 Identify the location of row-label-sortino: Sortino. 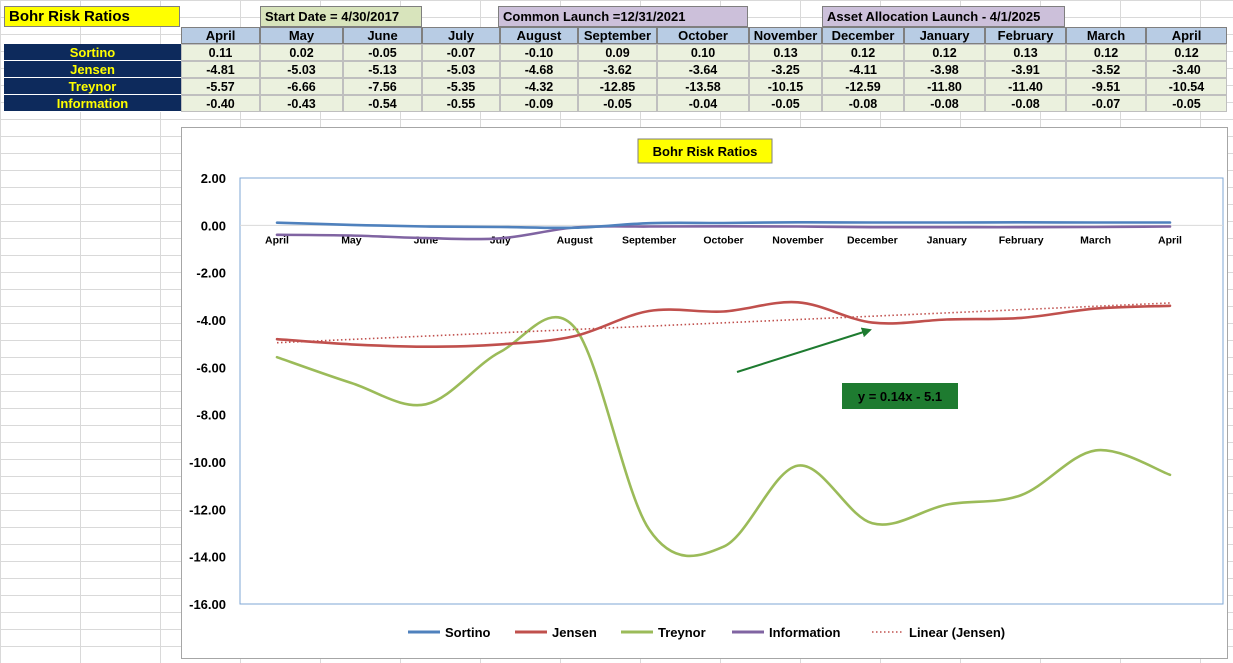
(92, 52).